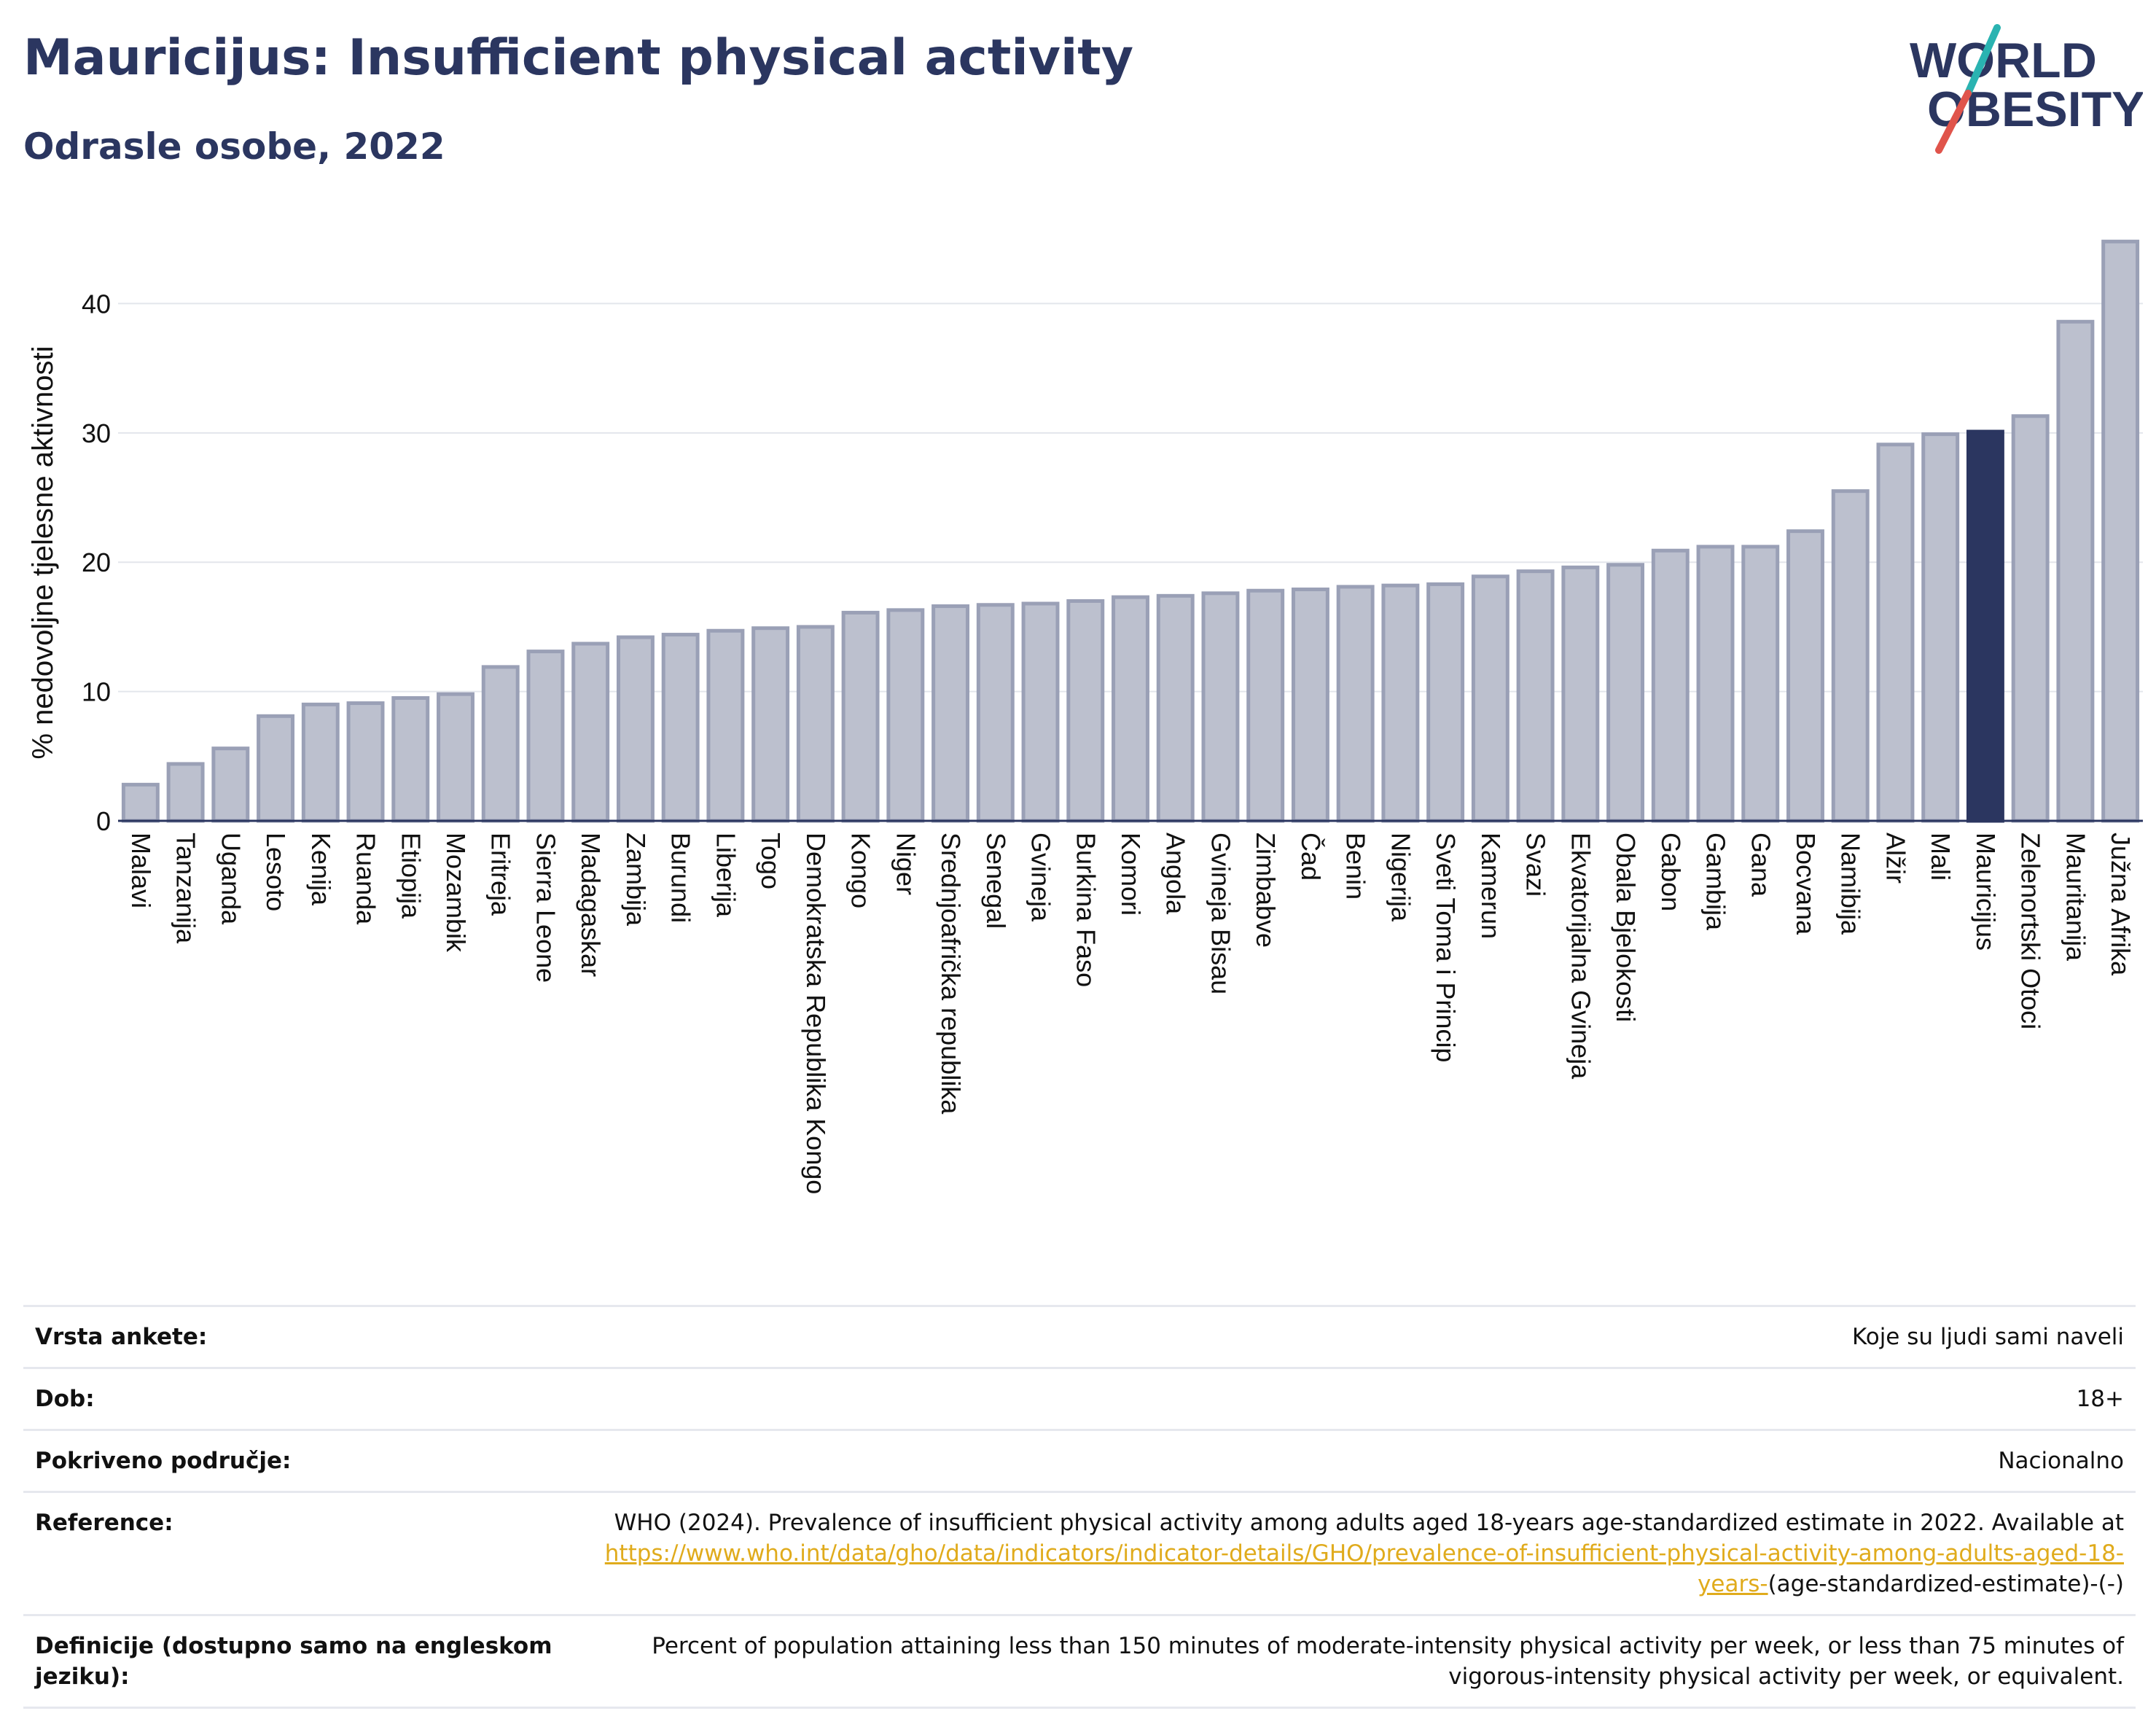  What do you see at coordinates (1079, 1398) in the screenshot?
I see `info-row-age: Dob: 18+` at bounding box center [1079, 1398].